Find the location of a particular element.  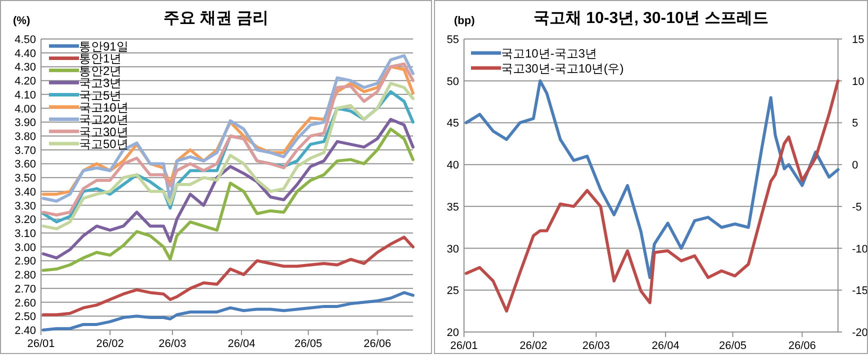

y2-tick-label: 10 is located at coordinates (858, 82).